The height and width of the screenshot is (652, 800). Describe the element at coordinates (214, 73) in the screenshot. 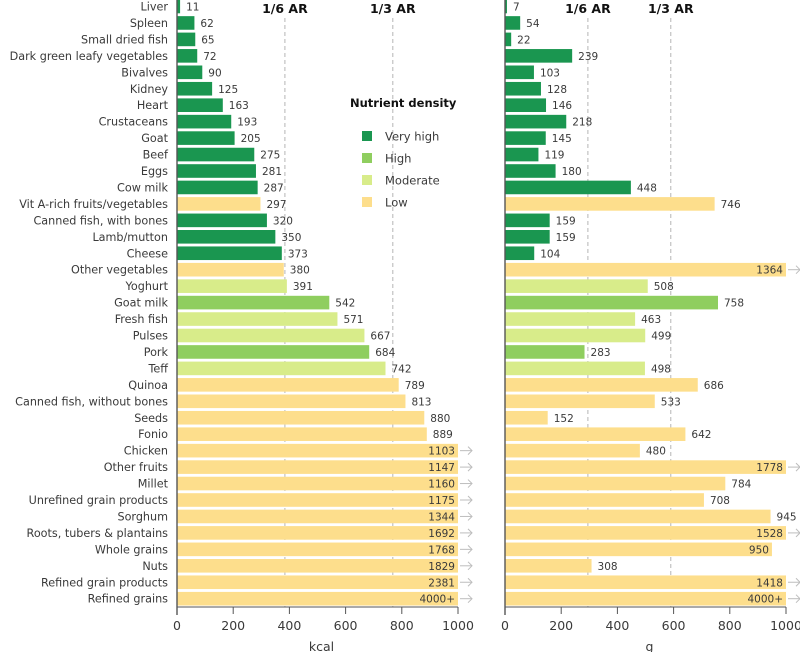

I see `value-label: 90` at that location.